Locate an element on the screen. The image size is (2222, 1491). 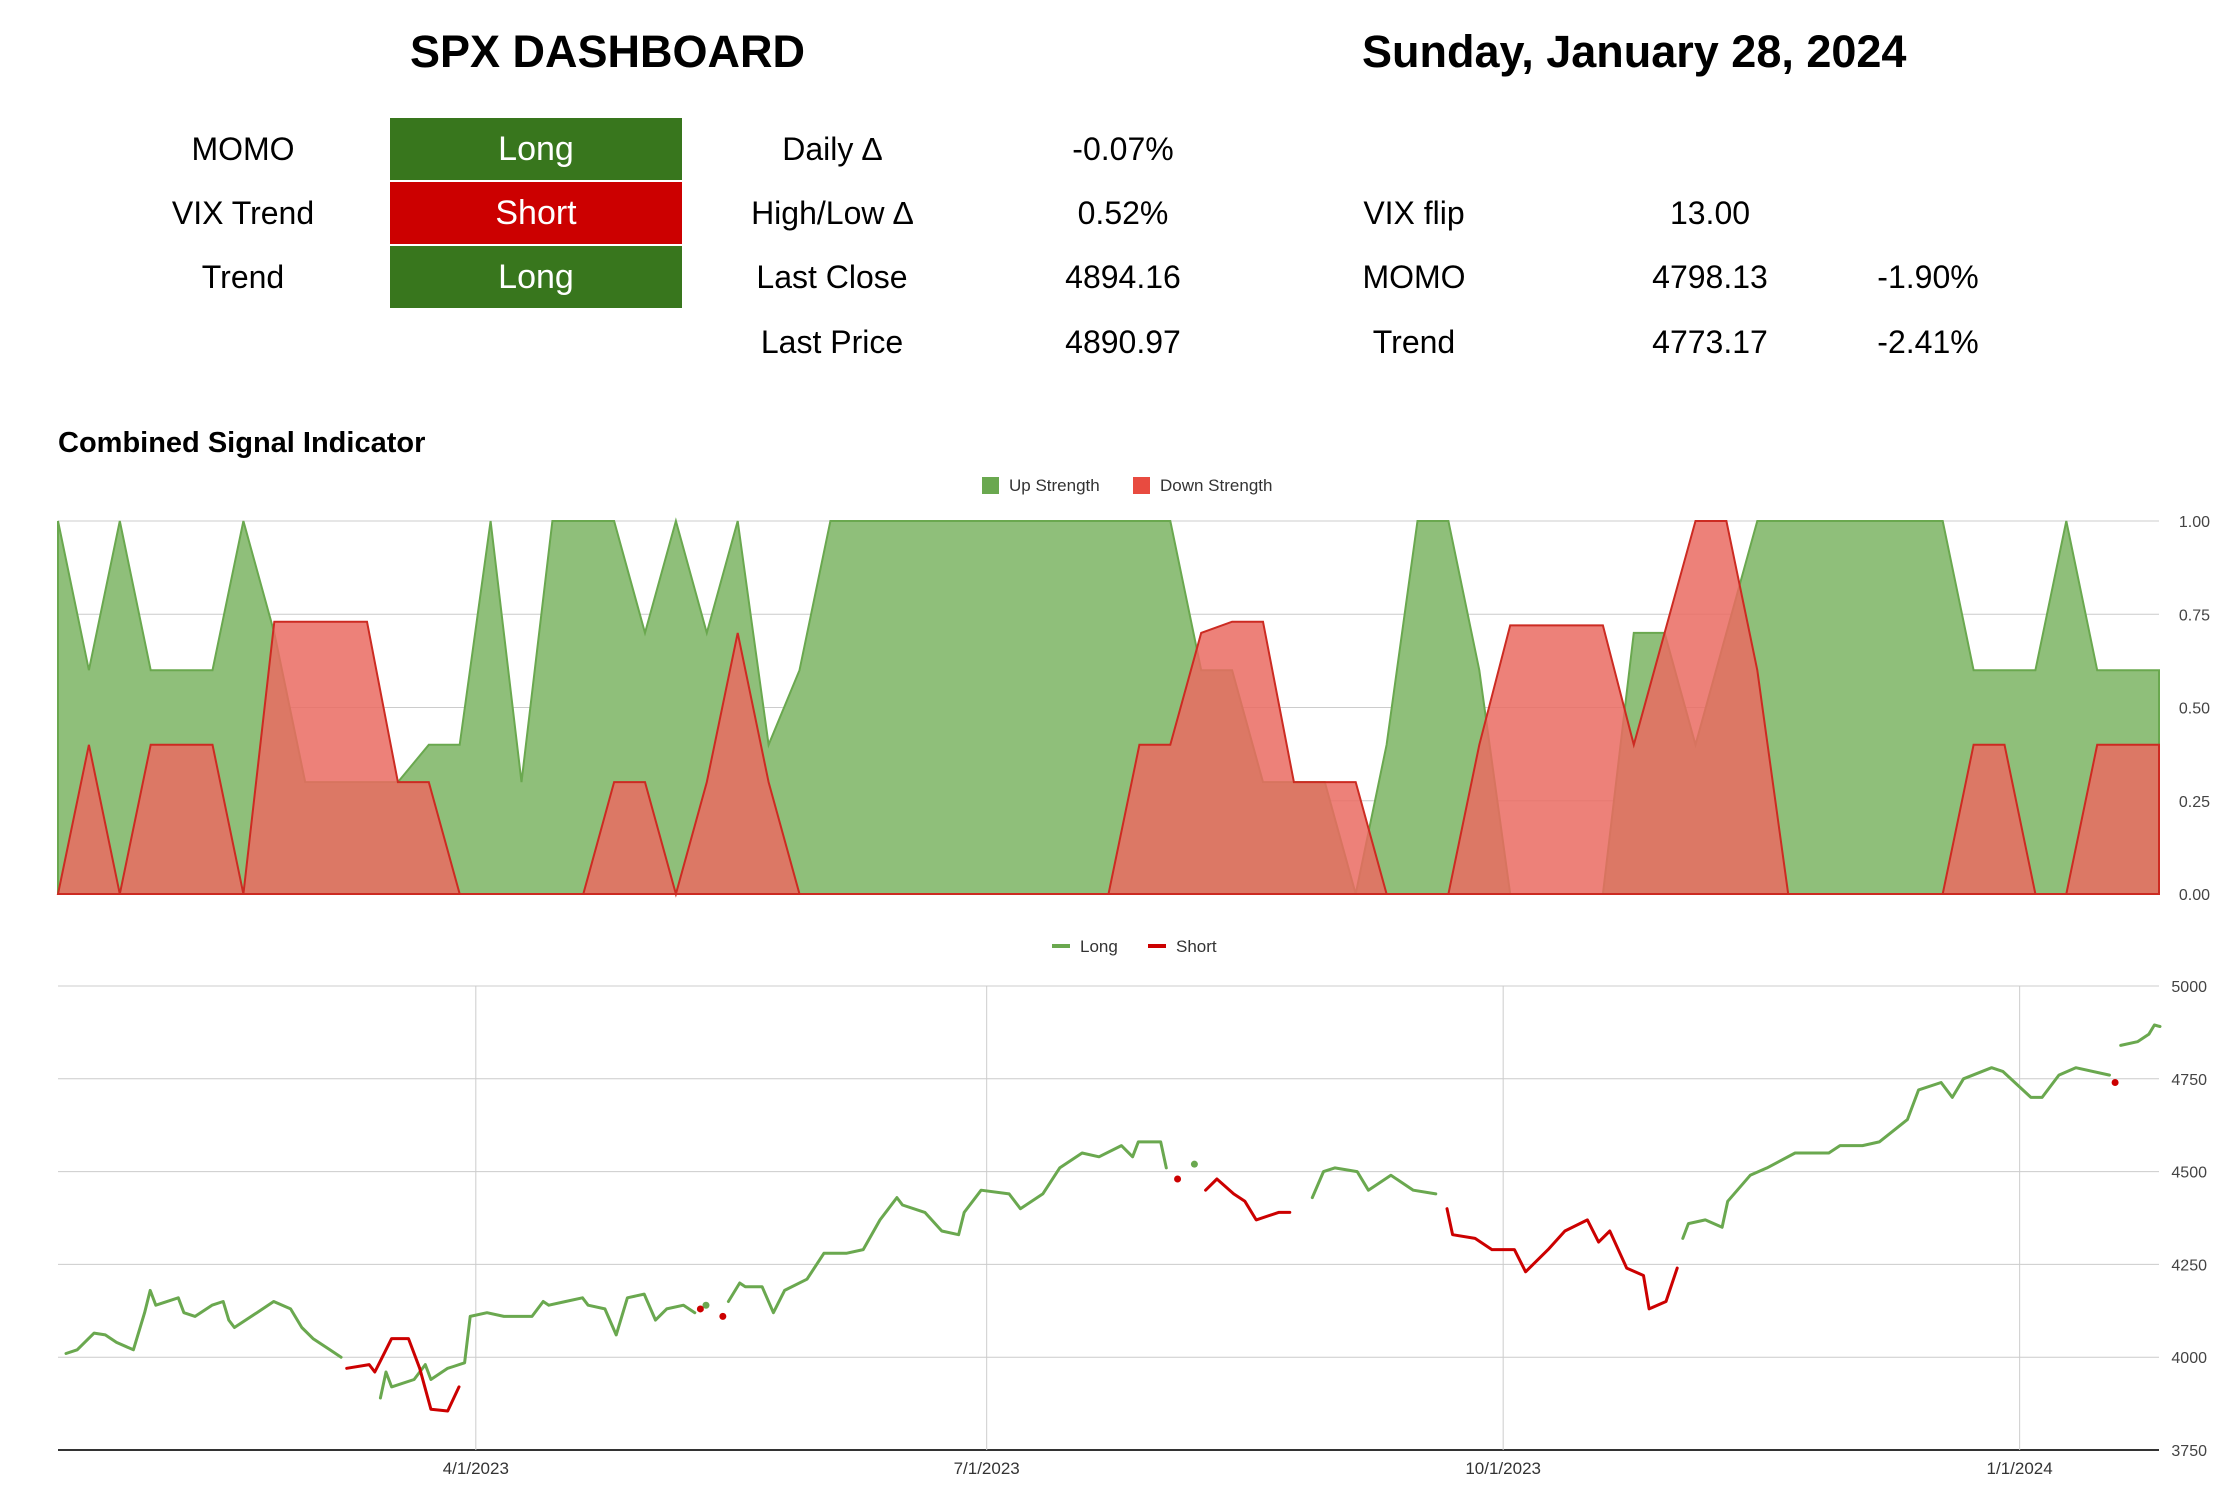
price-y-tick-label: 4250 is located at coordinates (2189, 1265).